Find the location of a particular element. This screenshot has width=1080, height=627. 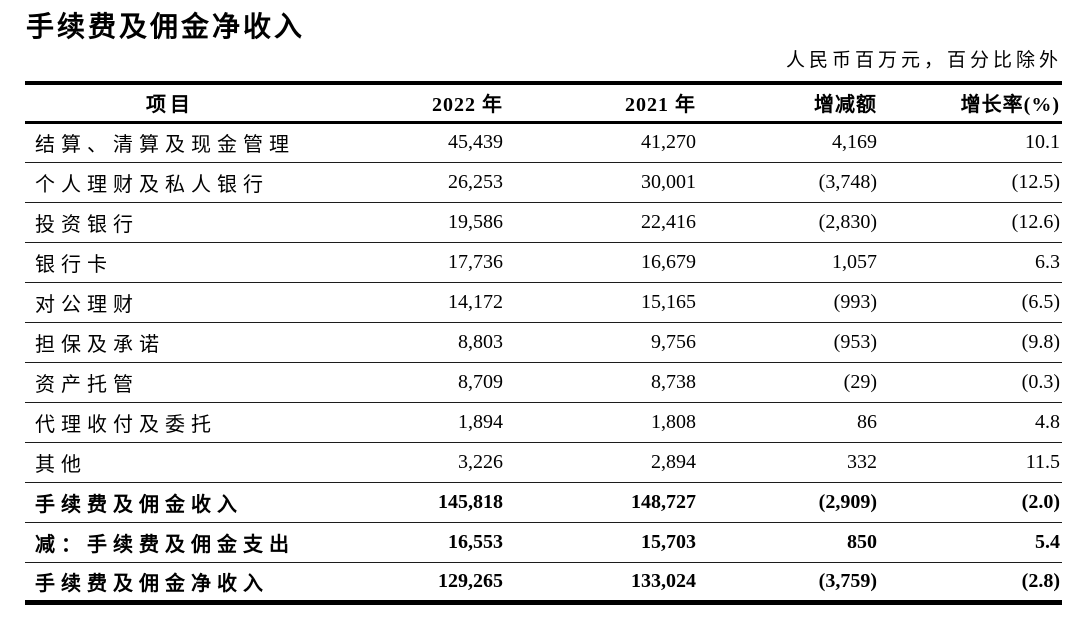

cell-2021: 15,165 is located at coordinates (668, 301).